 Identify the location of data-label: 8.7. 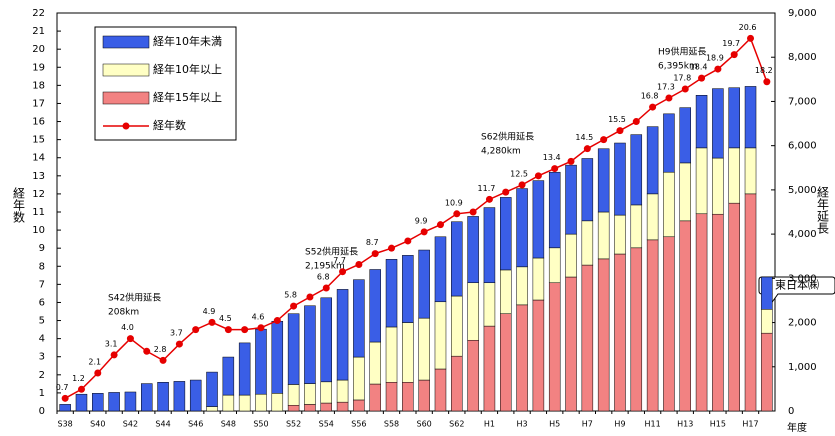
(372, 242).